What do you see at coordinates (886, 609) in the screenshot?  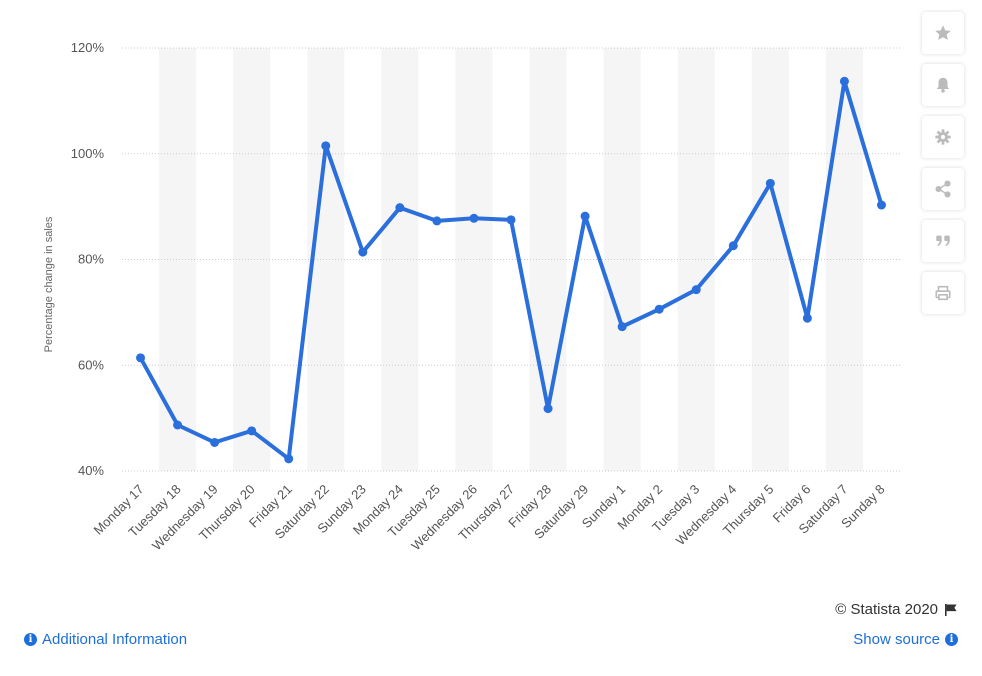 I see `copyright-text: © Statista 2020` at bounding box center [886, 609].